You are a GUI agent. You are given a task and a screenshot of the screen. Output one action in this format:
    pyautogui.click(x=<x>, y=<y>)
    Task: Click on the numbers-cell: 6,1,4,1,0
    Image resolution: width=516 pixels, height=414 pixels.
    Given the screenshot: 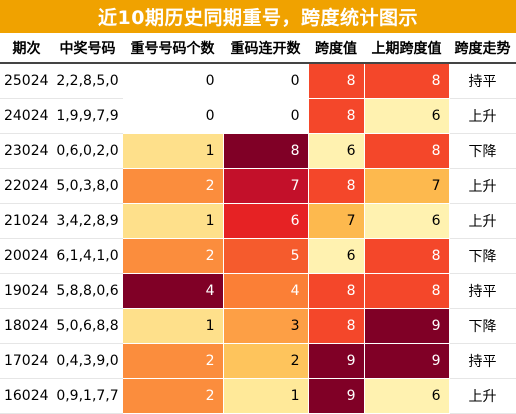 What is the action you would take?
    pyautogui.click(x=88, y=256)
    